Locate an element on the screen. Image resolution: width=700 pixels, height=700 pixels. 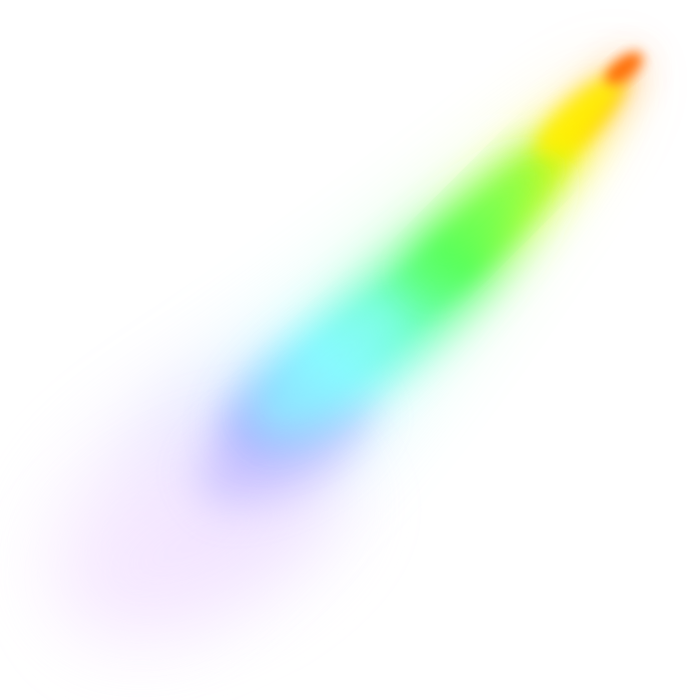
green-highlight is located at coordinates (485, 215).